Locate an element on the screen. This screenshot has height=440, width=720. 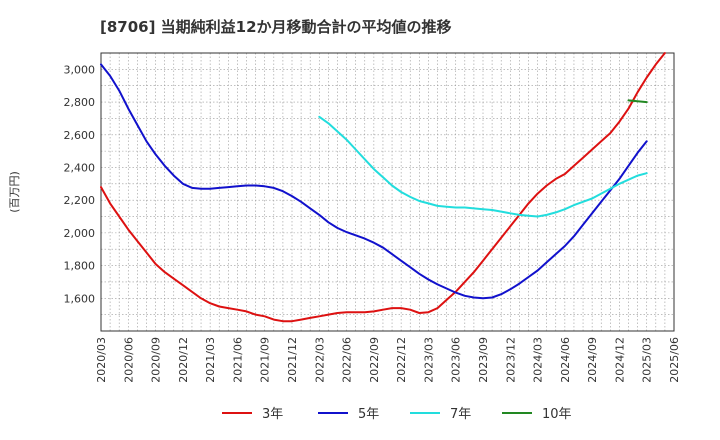
series-line-10年 is located at coordinates (637, 101).